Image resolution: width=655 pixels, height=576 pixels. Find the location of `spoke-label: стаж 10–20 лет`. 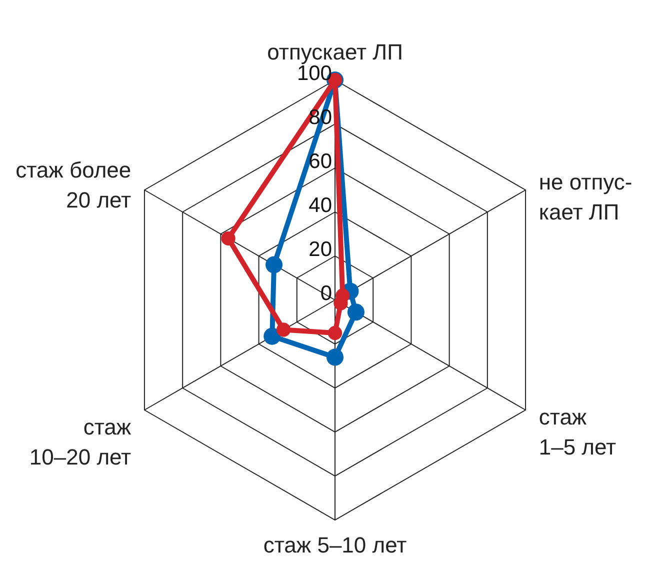

spoke-label: стаж 10–20 лет is located at coordinates (80, 442).